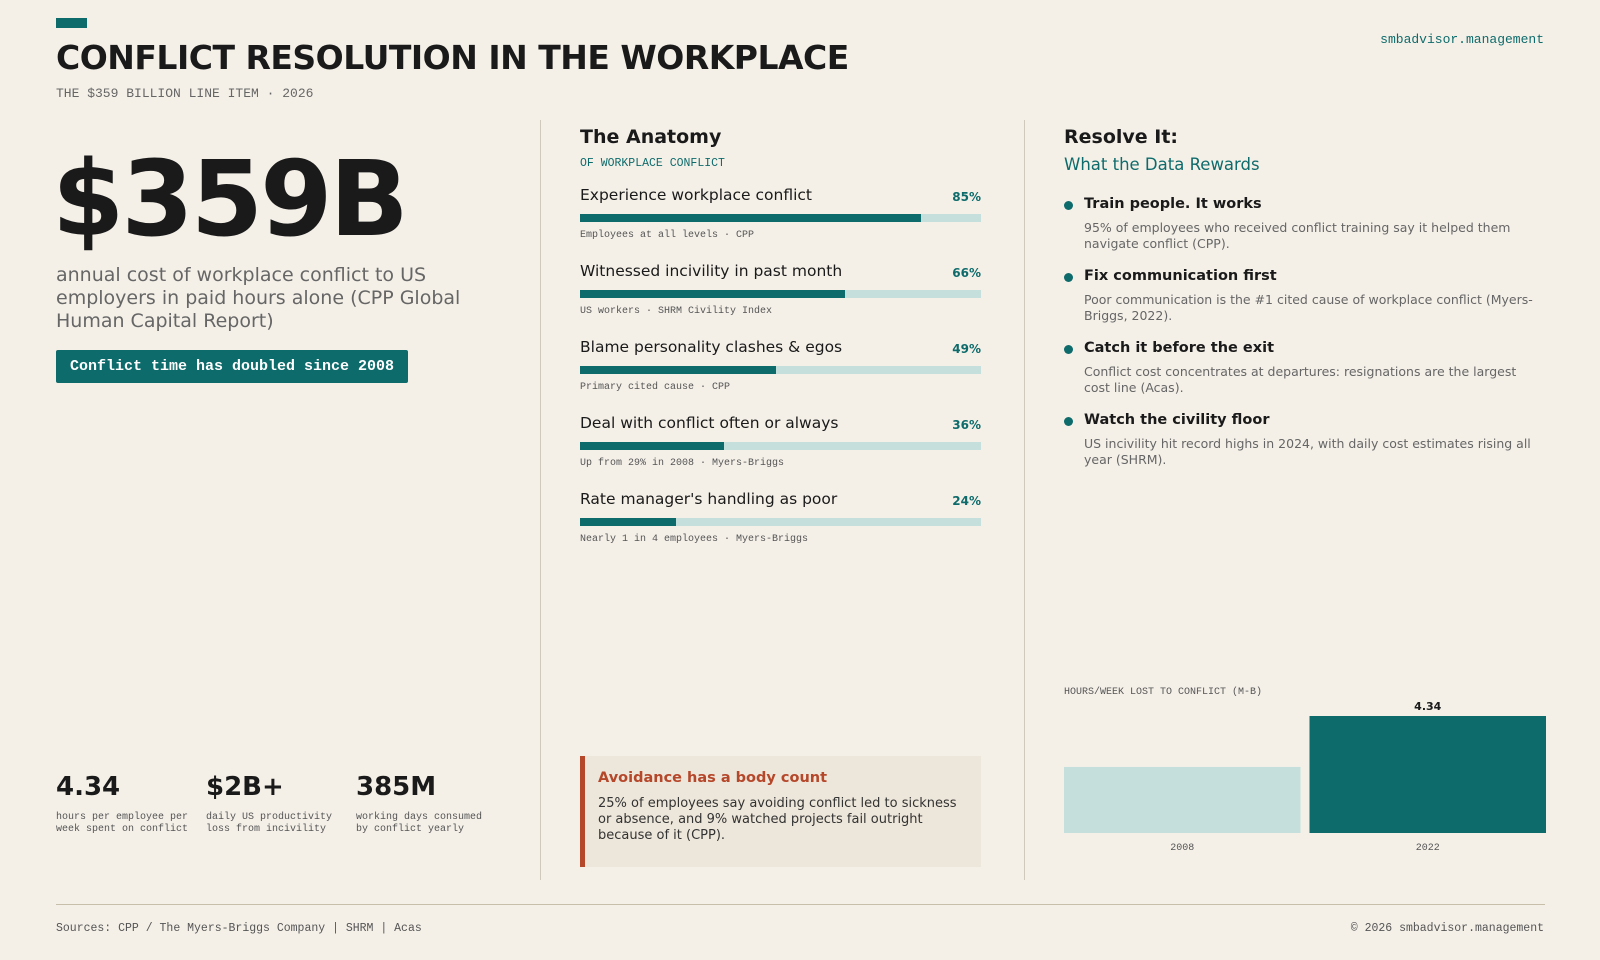 The width and height of the screenshot is (1600, 960). Describe the element at coordinates (966, 501) in the screenshot. I see `item-value-label: 24%` at that location.